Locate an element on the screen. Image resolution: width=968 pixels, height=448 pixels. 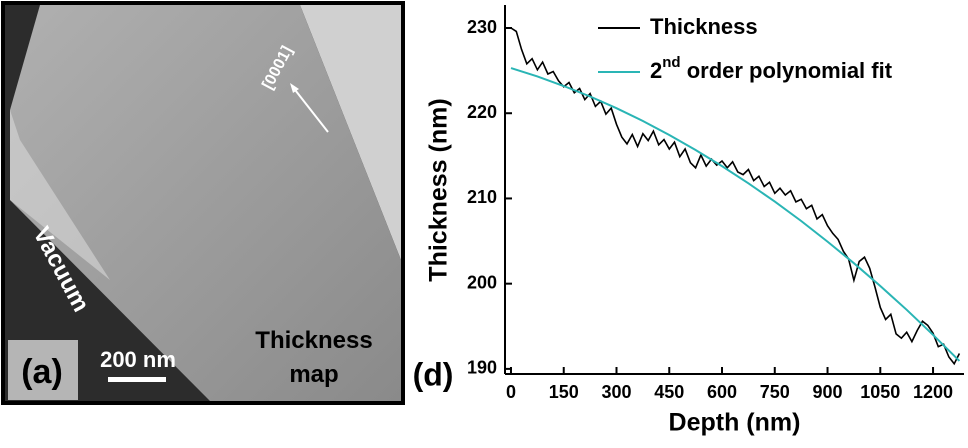
scale-bar-label: 200 nm is located at coordinates (138, 359).